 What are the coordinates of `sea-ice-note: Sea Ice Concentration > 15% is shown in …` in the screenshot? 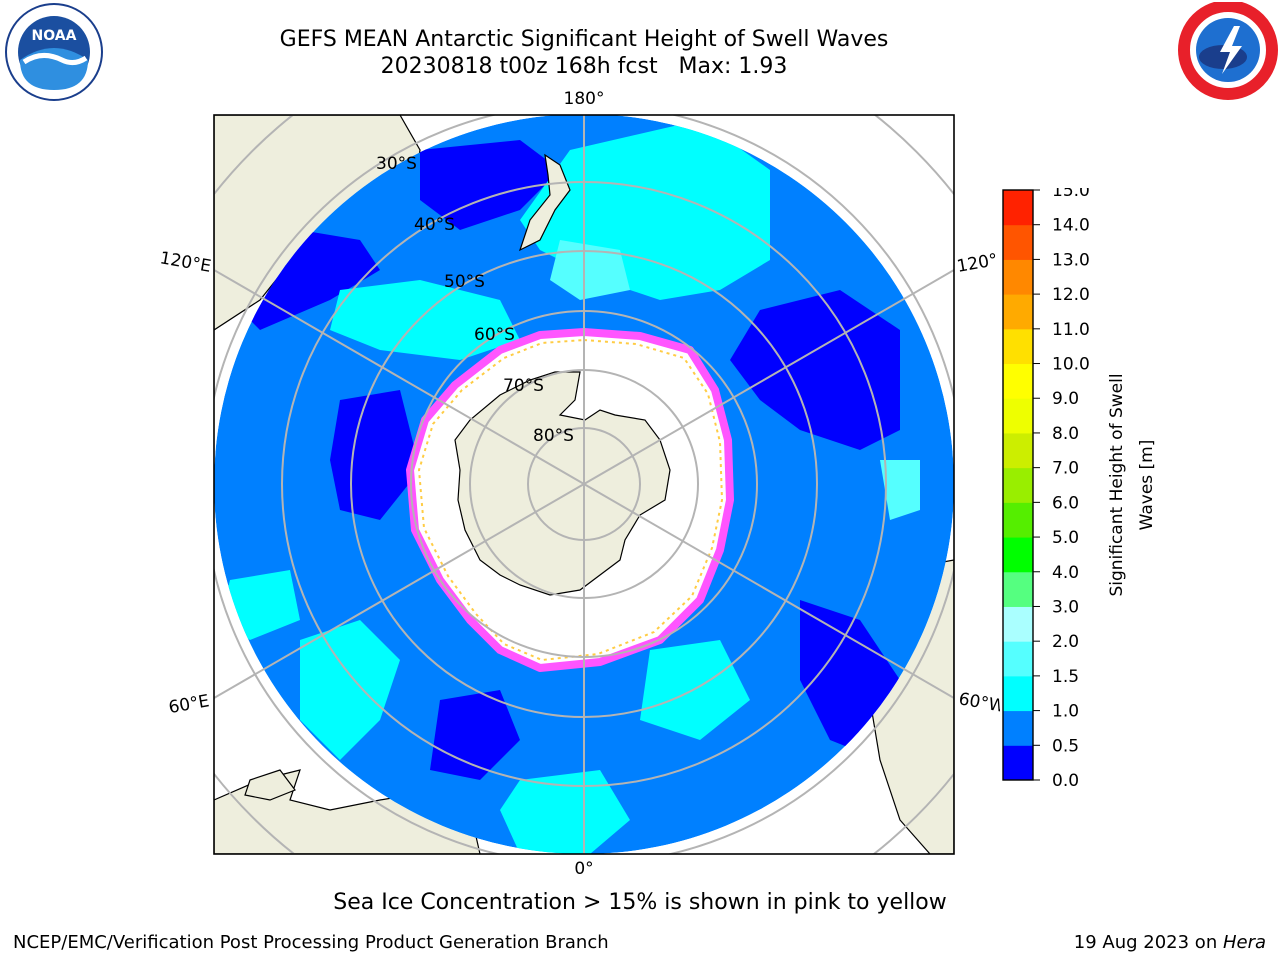 It's located at (640, 902).